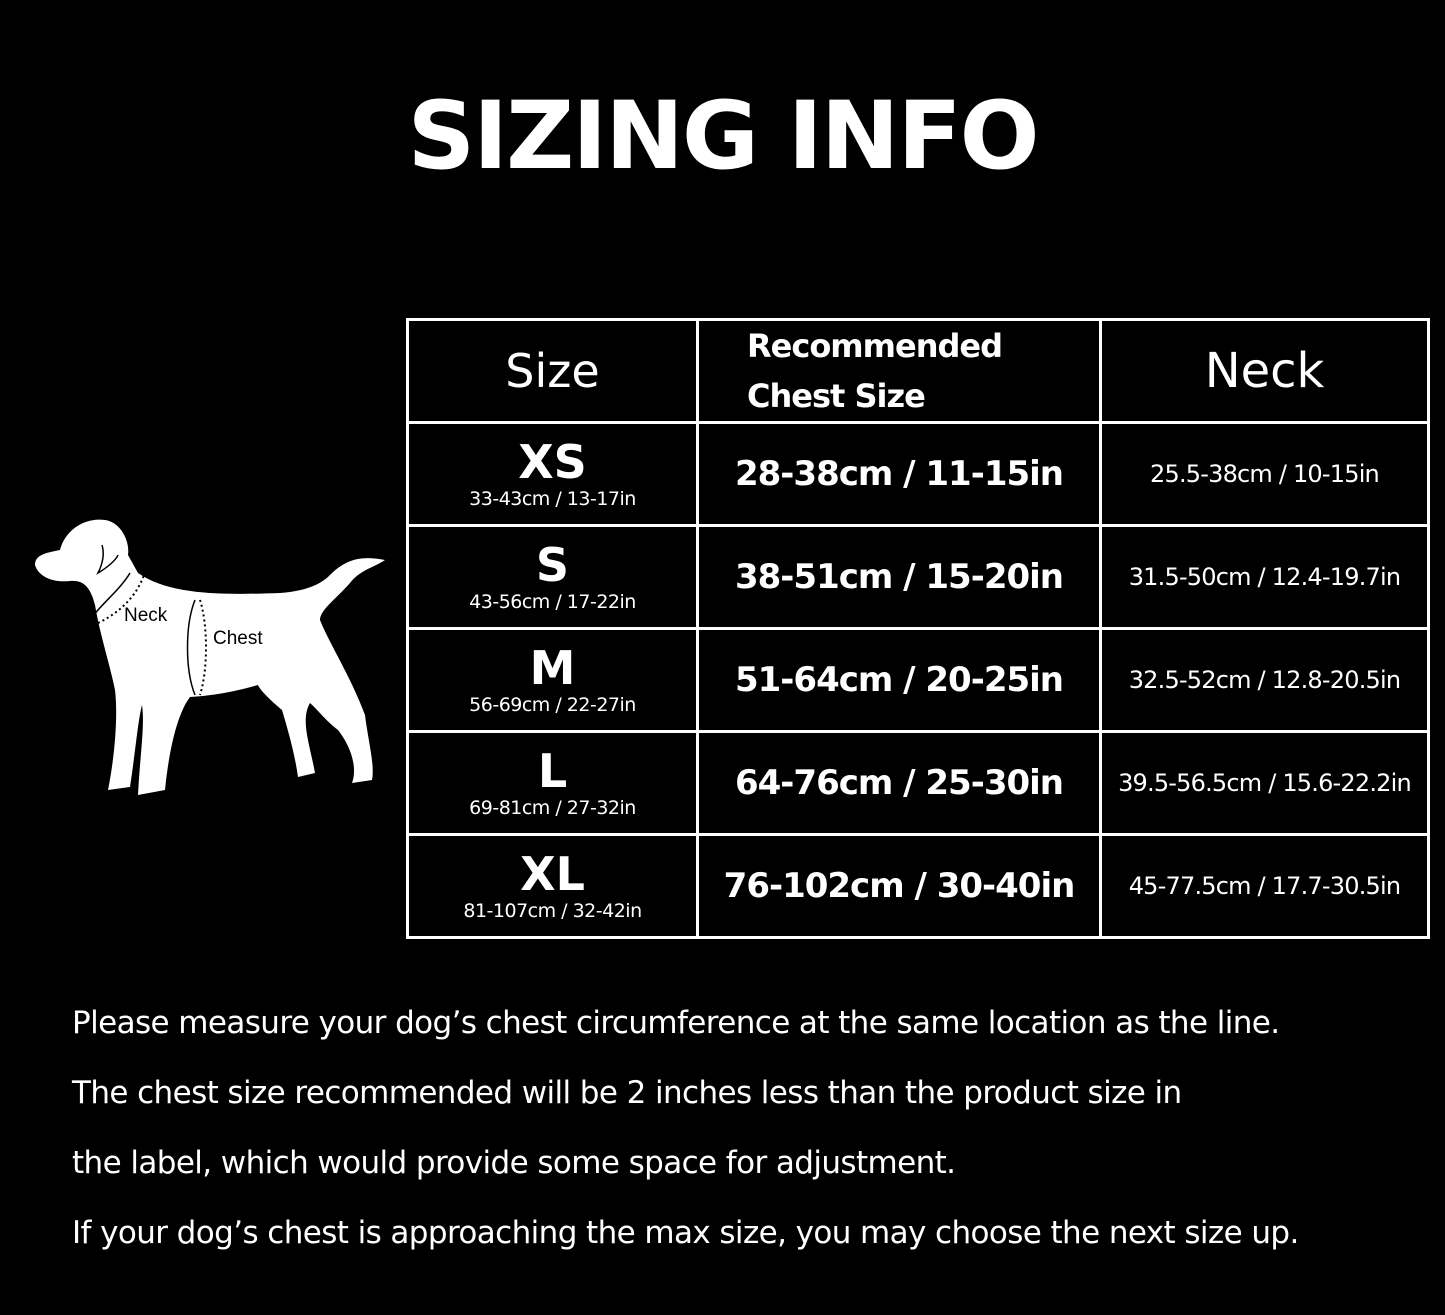 The width and height of the screenshot is (1445, 1315). I want to click on neck-cell: 39.5-56.5cm / 15.6-22.2in, so click(1264, 783).